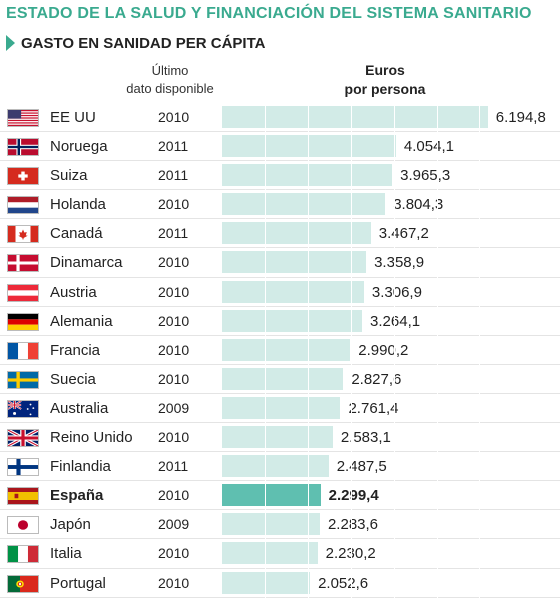  Describe the element at coordinates (66, 554) in the screenshot. I see `country-label: Italia` at that location.